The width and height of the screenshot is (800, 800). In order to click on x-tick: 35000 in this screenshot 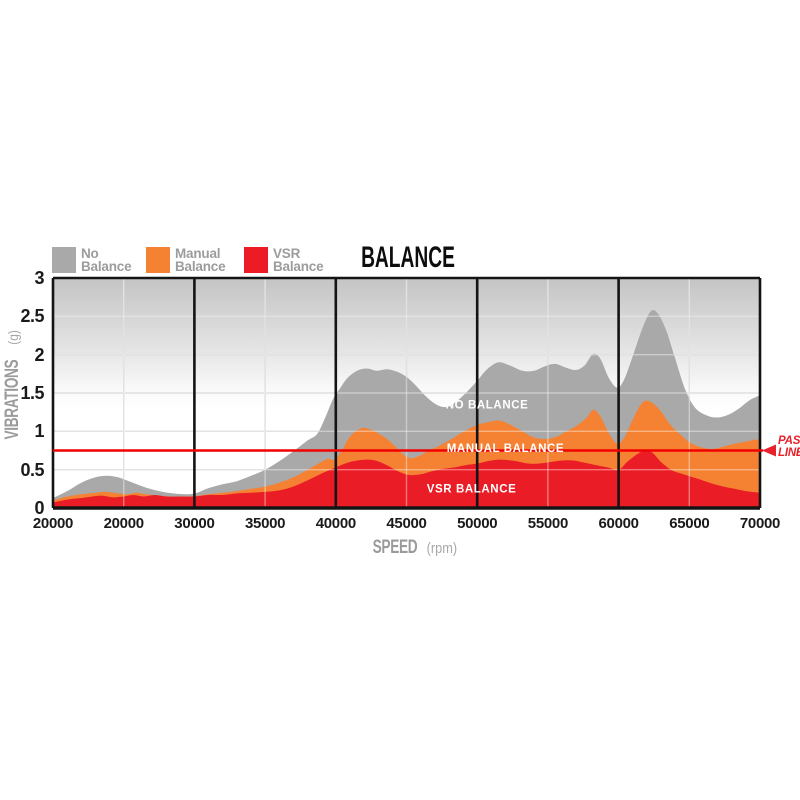, I will do `click(265, 523)`.